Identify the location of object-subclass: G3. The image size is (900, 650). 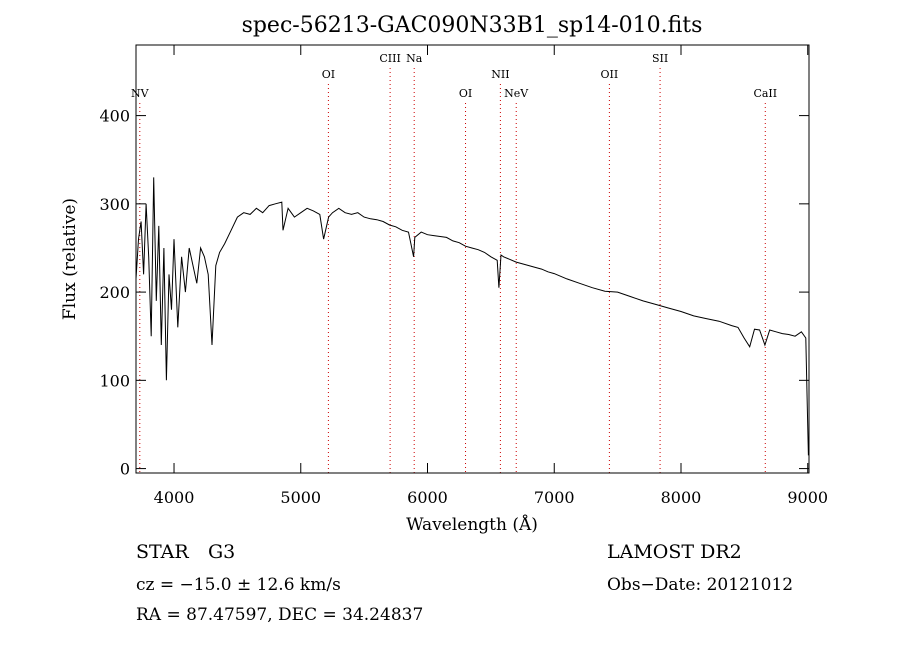
(221, 552).